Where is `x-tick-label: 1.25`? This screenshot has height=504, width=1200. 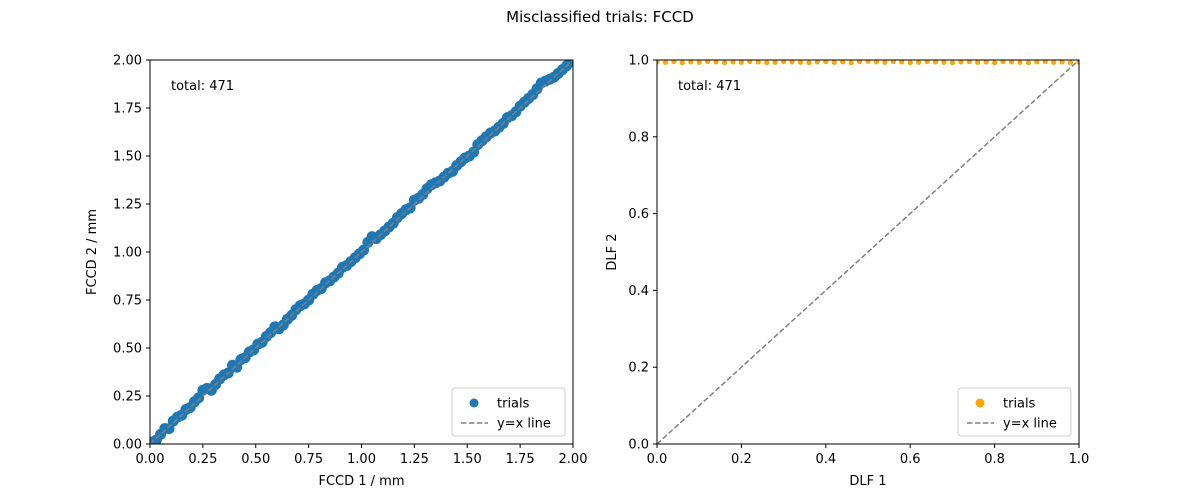 x-tick-label: 1.25 is located at coordinates (414, 459).